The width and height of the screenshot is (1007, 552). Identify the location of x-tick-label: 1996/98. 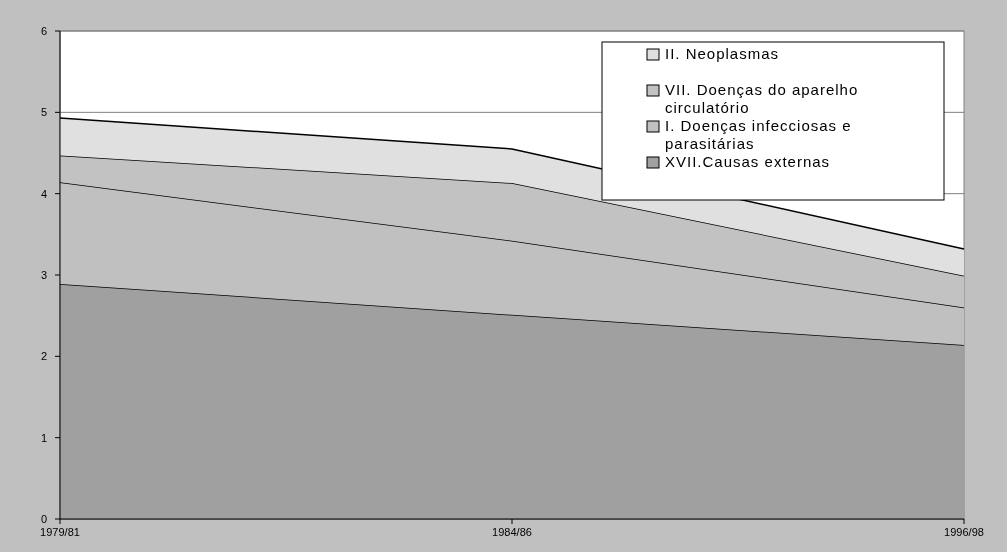
(964, 532).